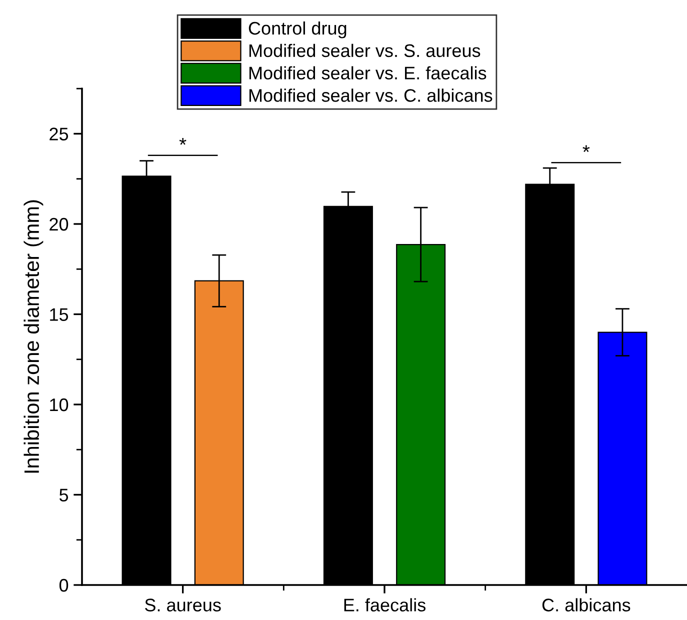 This screenshot has width=687, height=620. I want to click on y-tick-label: 20, so click(59, 224).